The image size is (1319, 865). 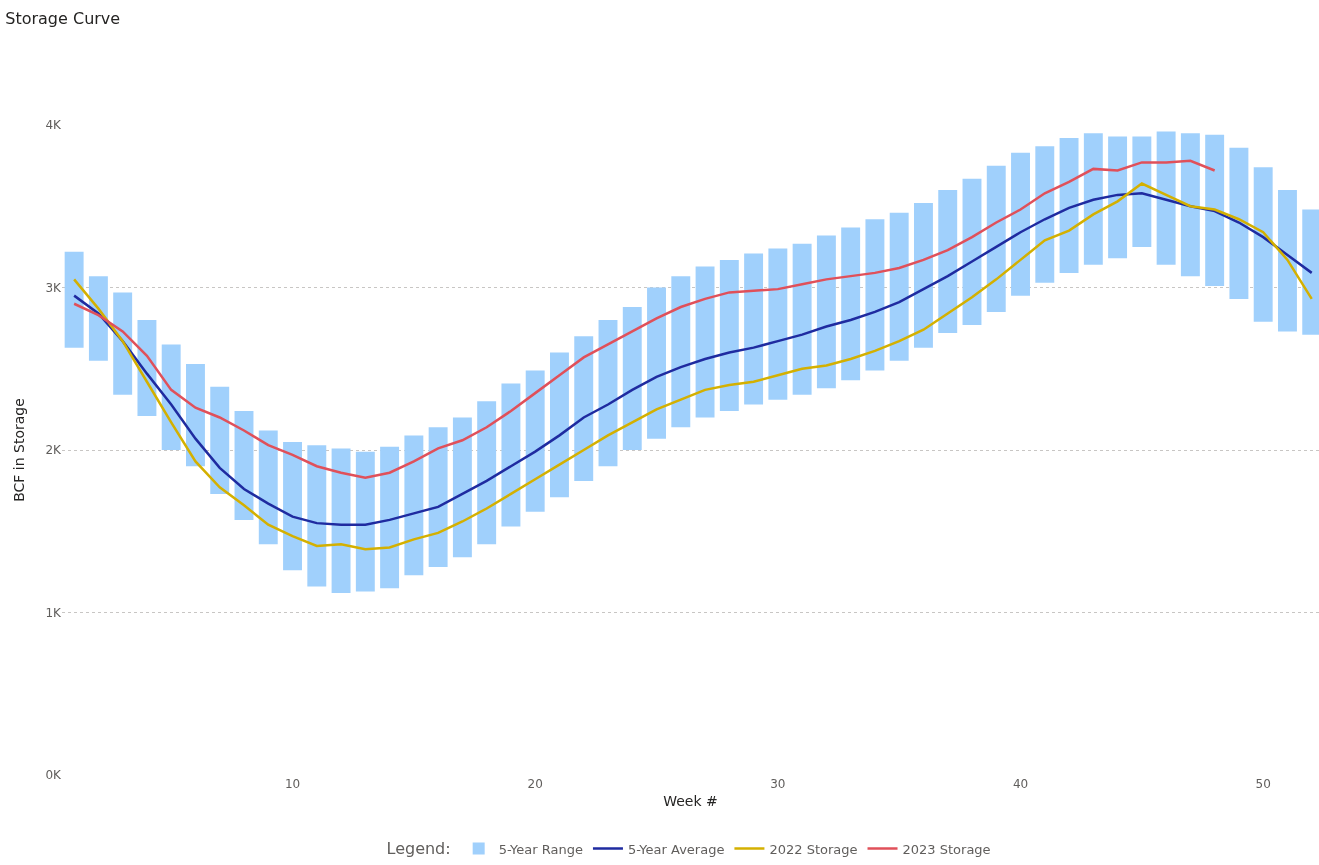 I want to click on chart-title: Storage Curve, so click(x=63, y=19).